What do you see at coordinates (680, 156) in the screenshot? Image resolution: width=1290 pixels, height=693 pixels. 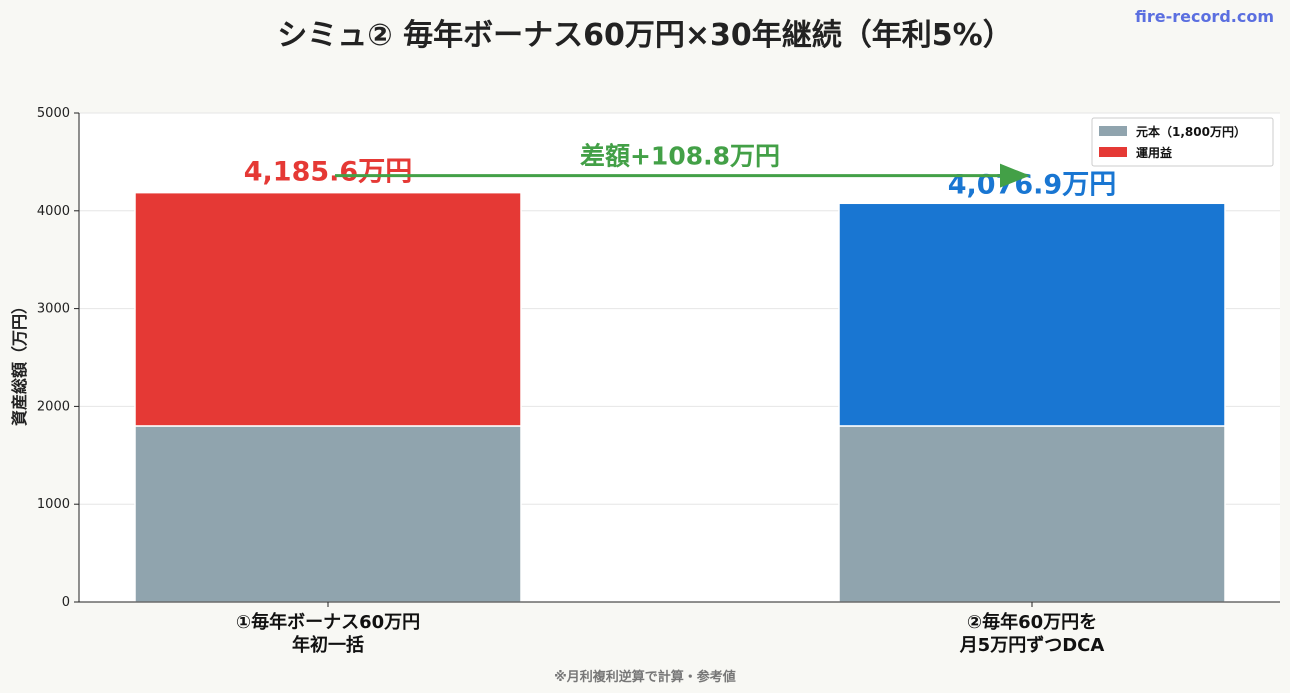 I see `difference-label: 差額+108.8万円` at bounding box center [680, 156].